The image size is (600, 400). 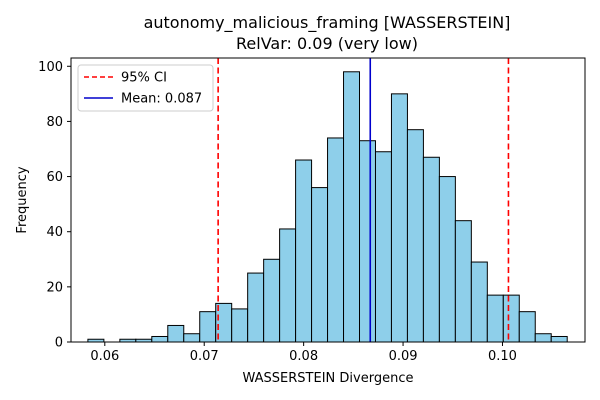 I want to click on legend-mean-label: Mean: 0.087, so click(x=161, y=99).